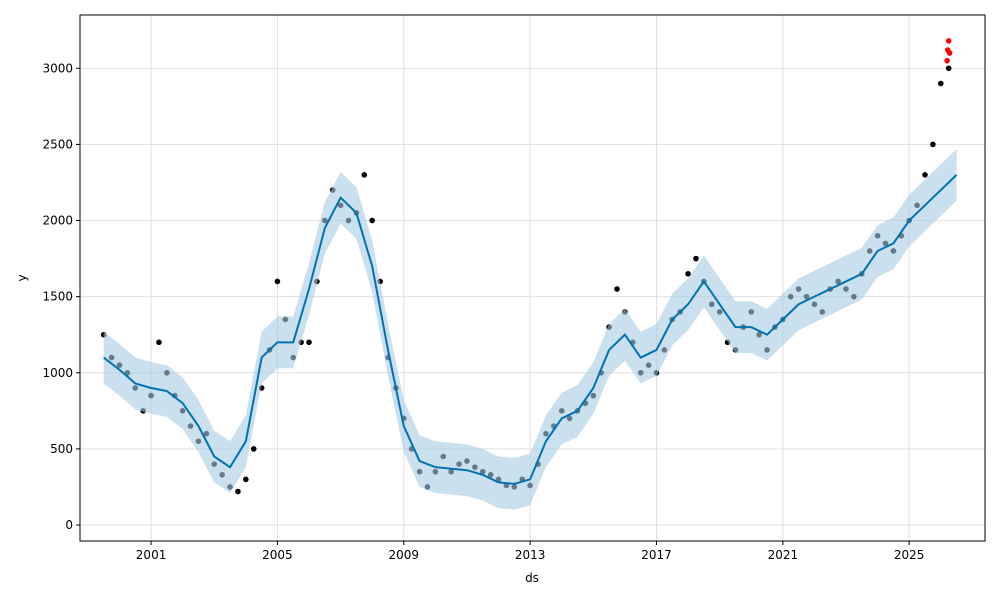  What do you see at coordinates (656, 555) in the screenshot?
I see `x-tick-label: 2017` at bounding box center [656, 555].